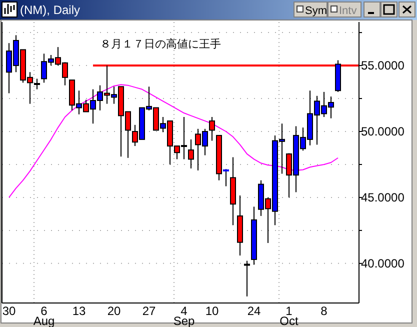 This screenshot has width=417, height=327. What do you see at coordinates (383, 263) in the screenshot?
I see `y-tick-label: 40.0000` at bounding box center [383, 263].